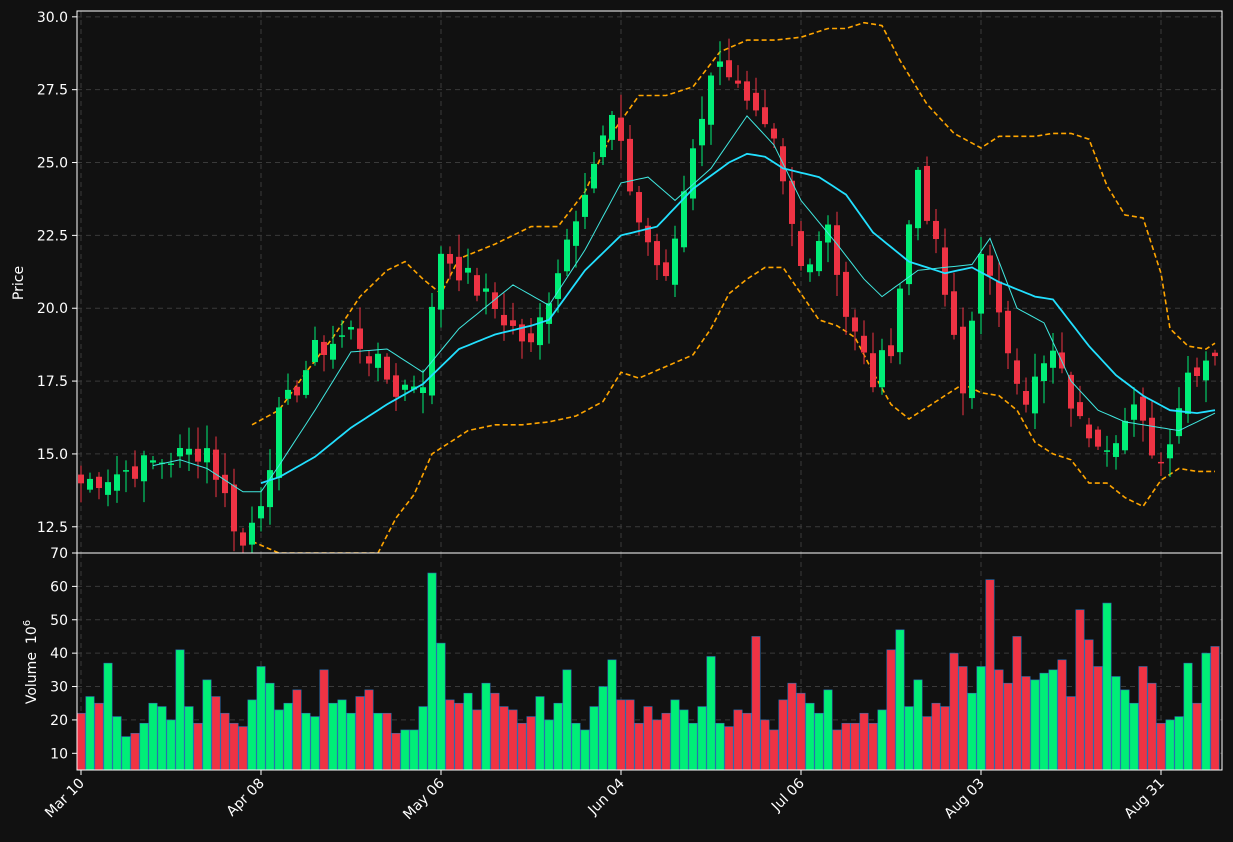 The height and width of the screenshot is (842, 1233). I want to click on price-tick-label: 17.5, so click(52, 382).